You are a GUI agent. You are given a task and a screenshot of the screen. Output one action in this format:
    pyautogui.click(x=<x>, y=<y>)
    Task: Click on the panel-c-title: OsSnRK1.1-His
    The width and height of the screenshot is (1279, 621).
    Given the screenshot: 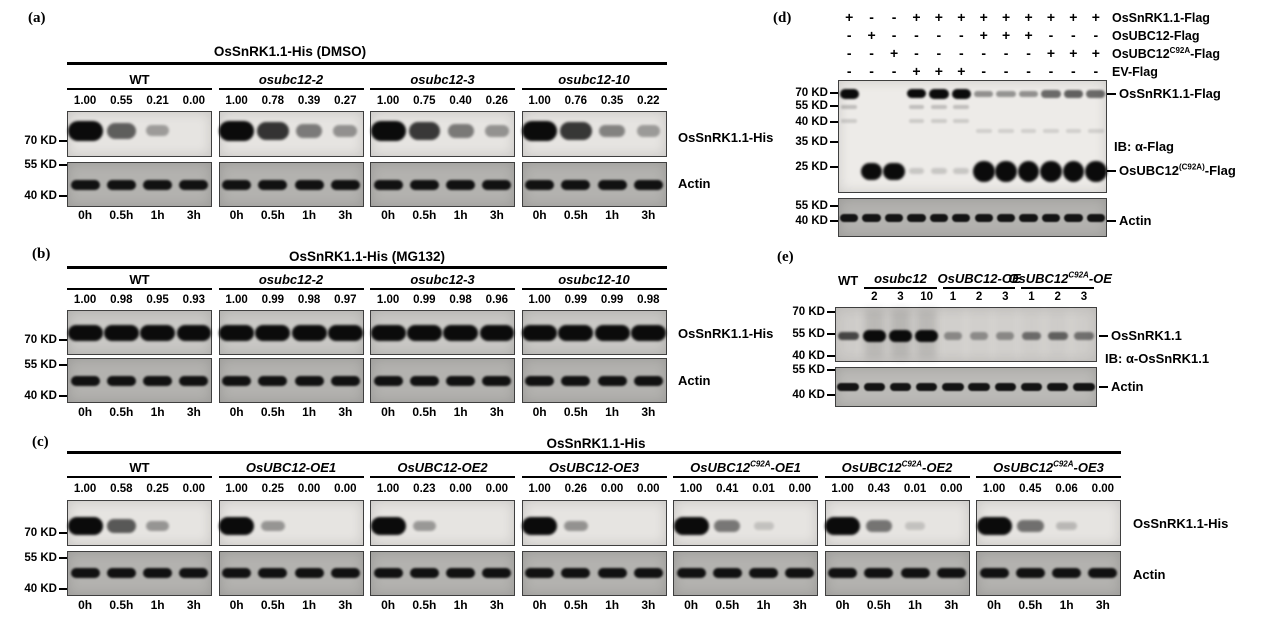 What is the action you would take?
    pyautogui.click(x=596, y=443)
    